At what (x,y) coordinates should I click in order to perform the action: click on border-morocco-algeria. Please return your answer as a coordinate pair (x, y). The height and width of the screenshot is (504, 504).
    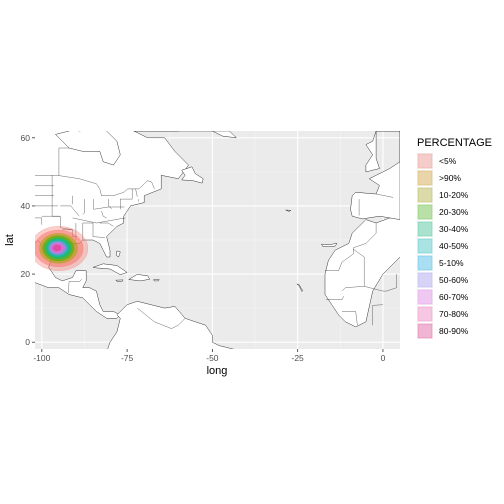
    Looking at the image, I should click on (365, 235).